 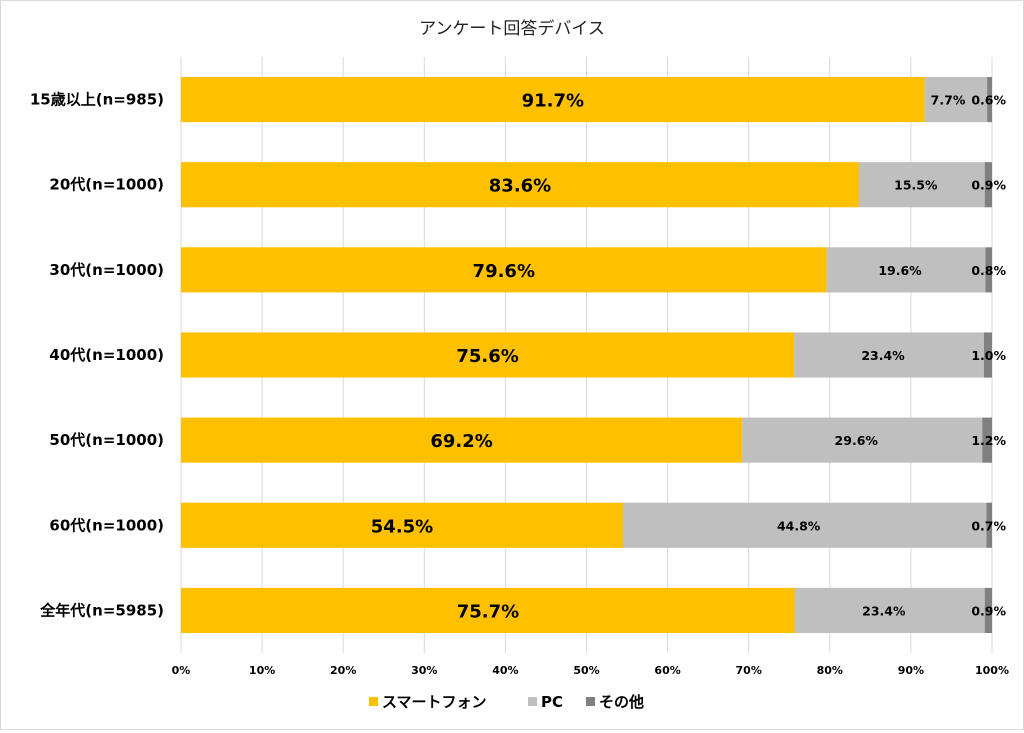 I want to click on data-label: 0.6%, so click(x=988, y=100).